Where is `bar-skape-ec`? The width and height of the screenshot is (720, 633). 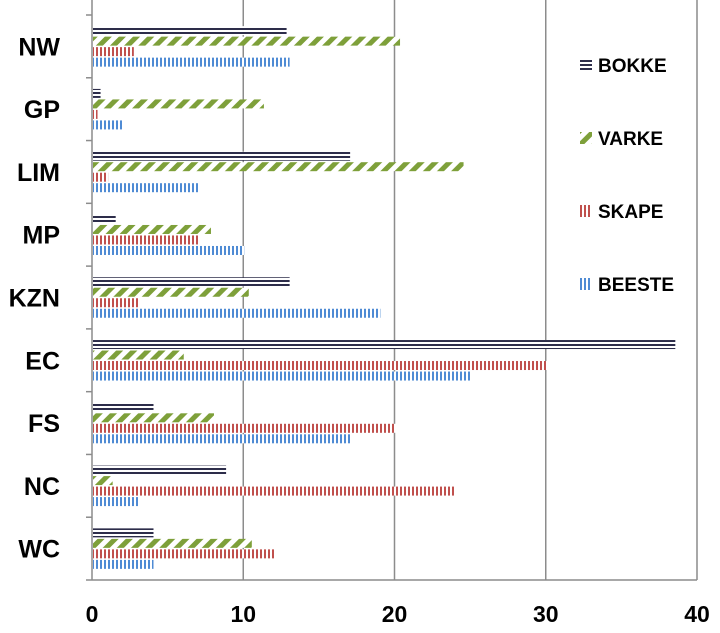
bar-skape-ec is located at coordinates (320, 366).